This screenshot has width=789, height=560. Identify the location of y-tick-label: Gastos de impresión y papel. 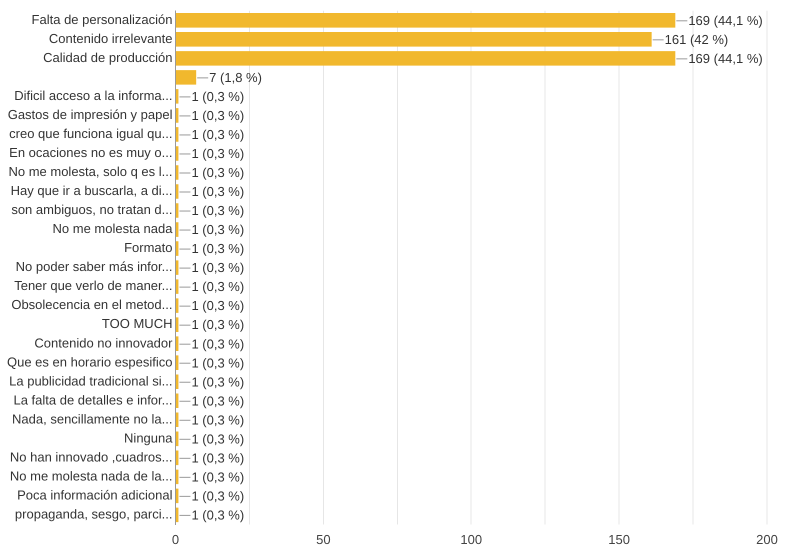
(90, 114).